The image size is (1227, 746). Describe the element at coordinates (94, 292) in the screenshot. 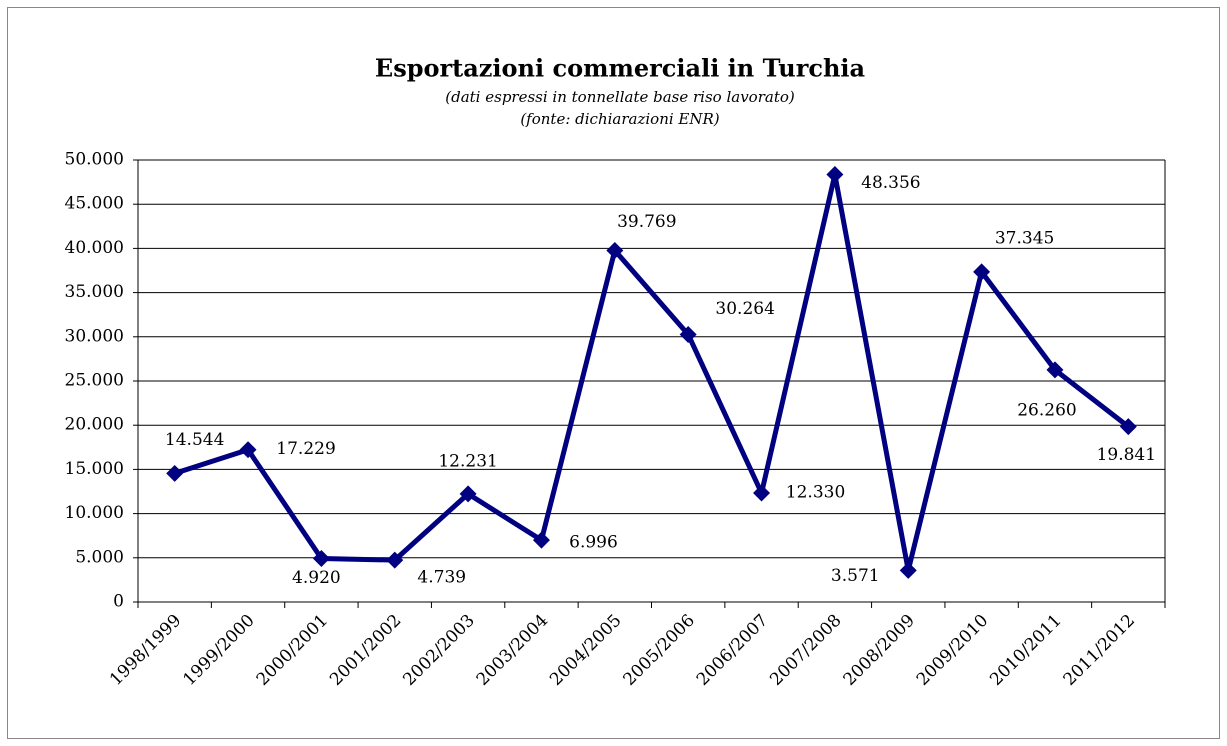

I see `y-tick-label: 35.000` at that location.